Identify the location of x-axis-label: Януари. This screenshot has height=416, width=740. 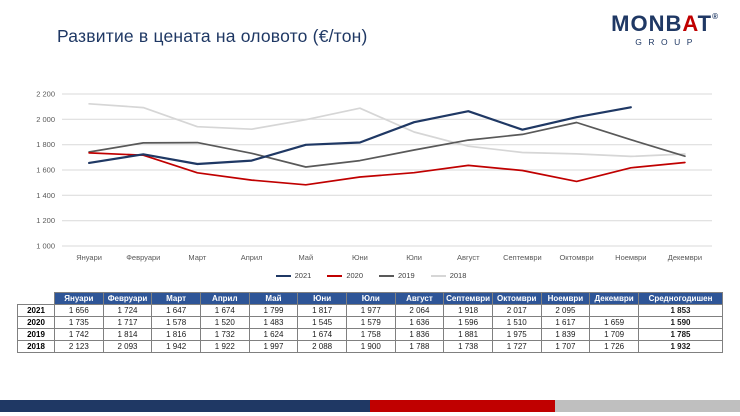
(89, 257).